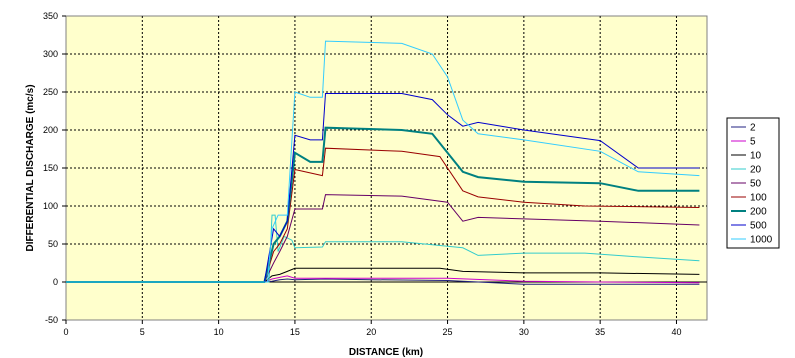  I want to click on x-axis-title: DISTANCE (km), so click(386, 352).